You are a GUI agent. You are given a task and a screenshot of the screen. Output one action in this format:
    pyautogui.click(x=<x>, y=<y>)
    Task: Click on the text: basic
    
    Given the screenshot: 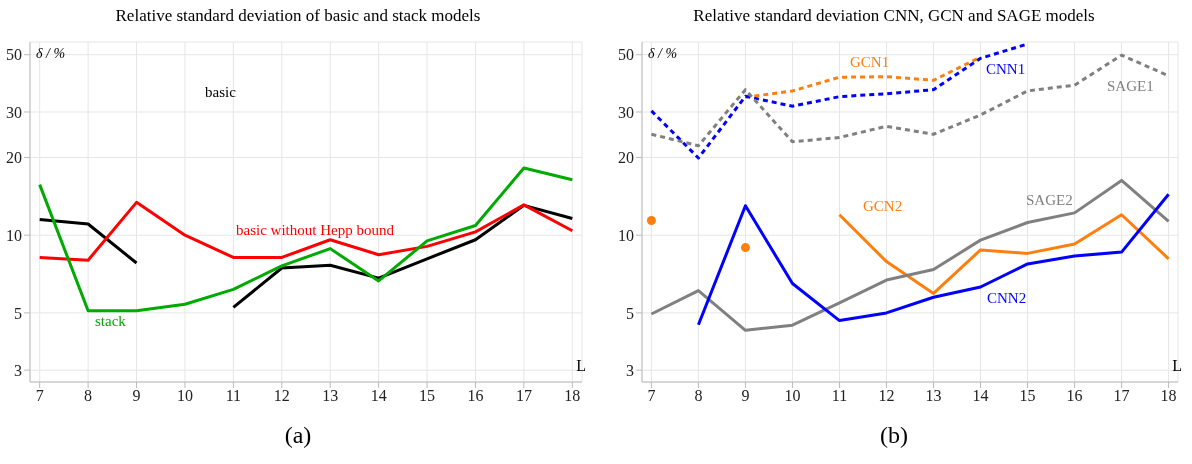 What is the action you would take?
    pyautogui.click(x=220, y=92)
    